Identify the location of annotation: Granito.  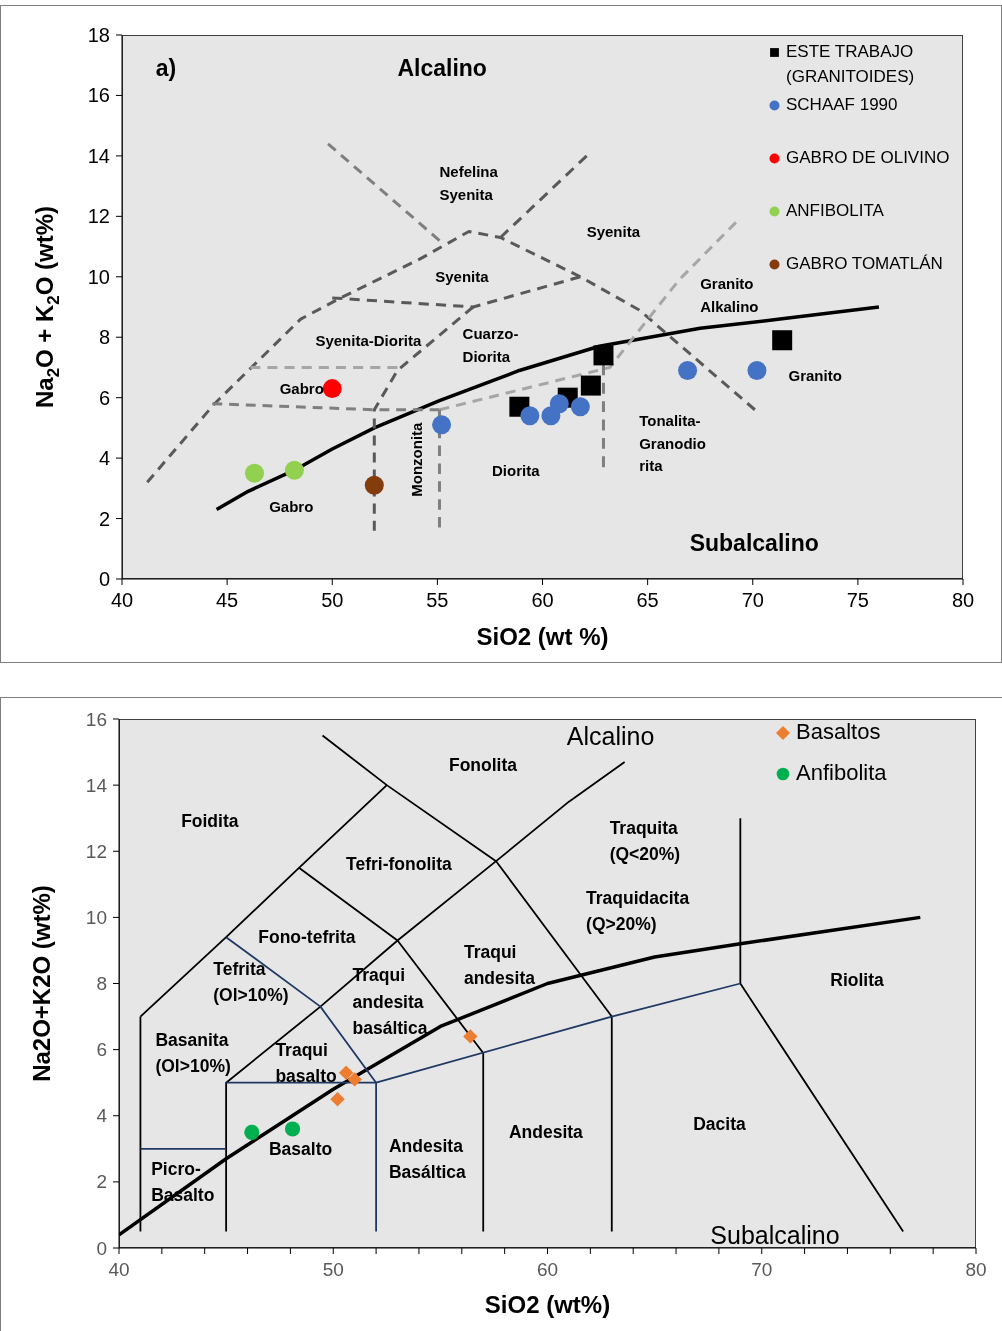
(815, 375).